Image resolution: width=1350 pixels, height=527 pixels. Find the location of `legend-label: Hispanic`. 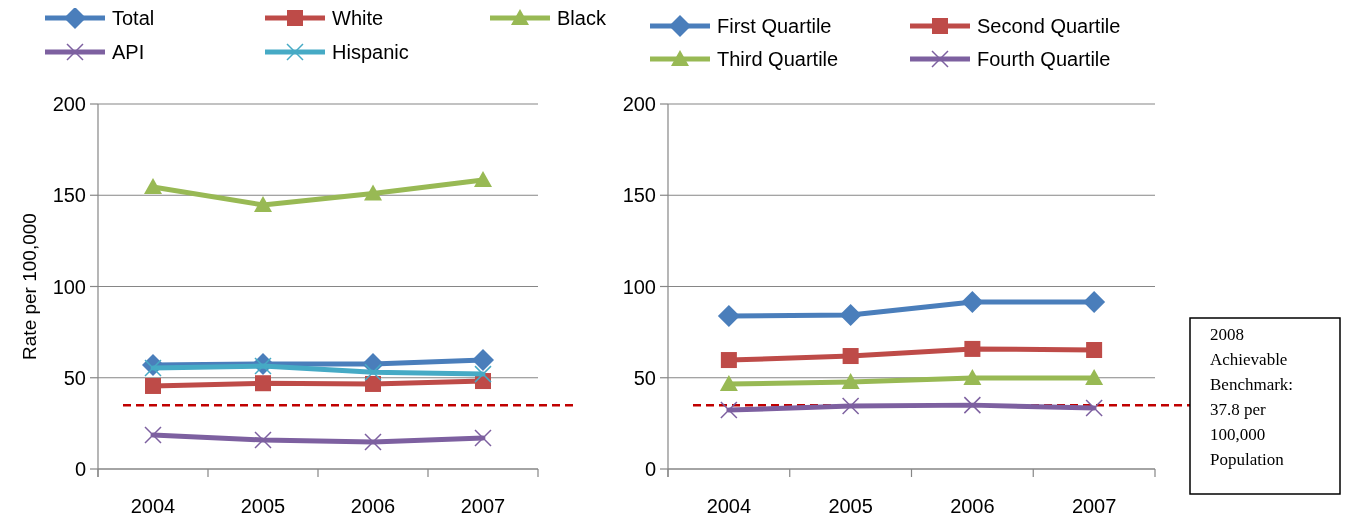

legend-label: Hispanic is located at coordinates (370, 52).